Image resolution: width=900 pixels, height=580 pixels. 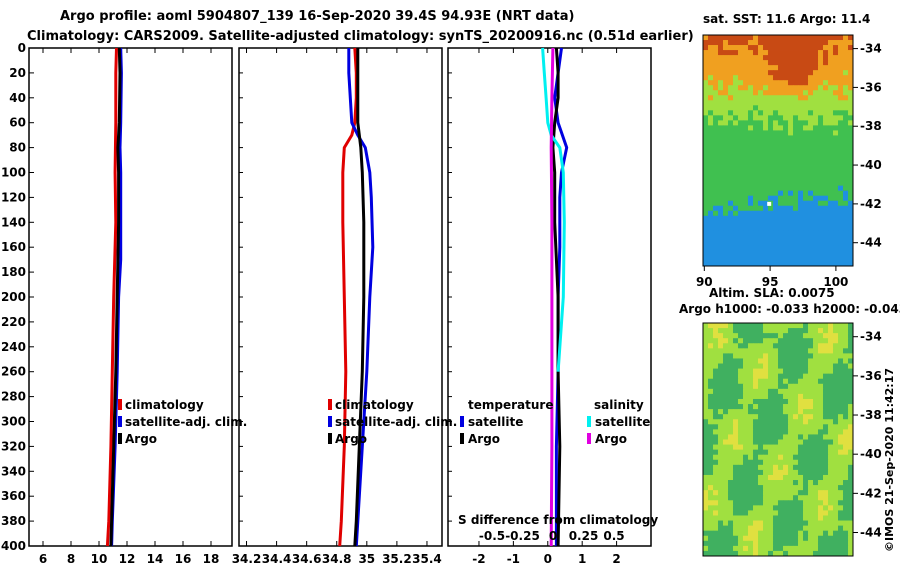 What do you see at coordinates (359, 297) in the screenshot?
I see `series-line-argo` at bounding box center [359, 297].